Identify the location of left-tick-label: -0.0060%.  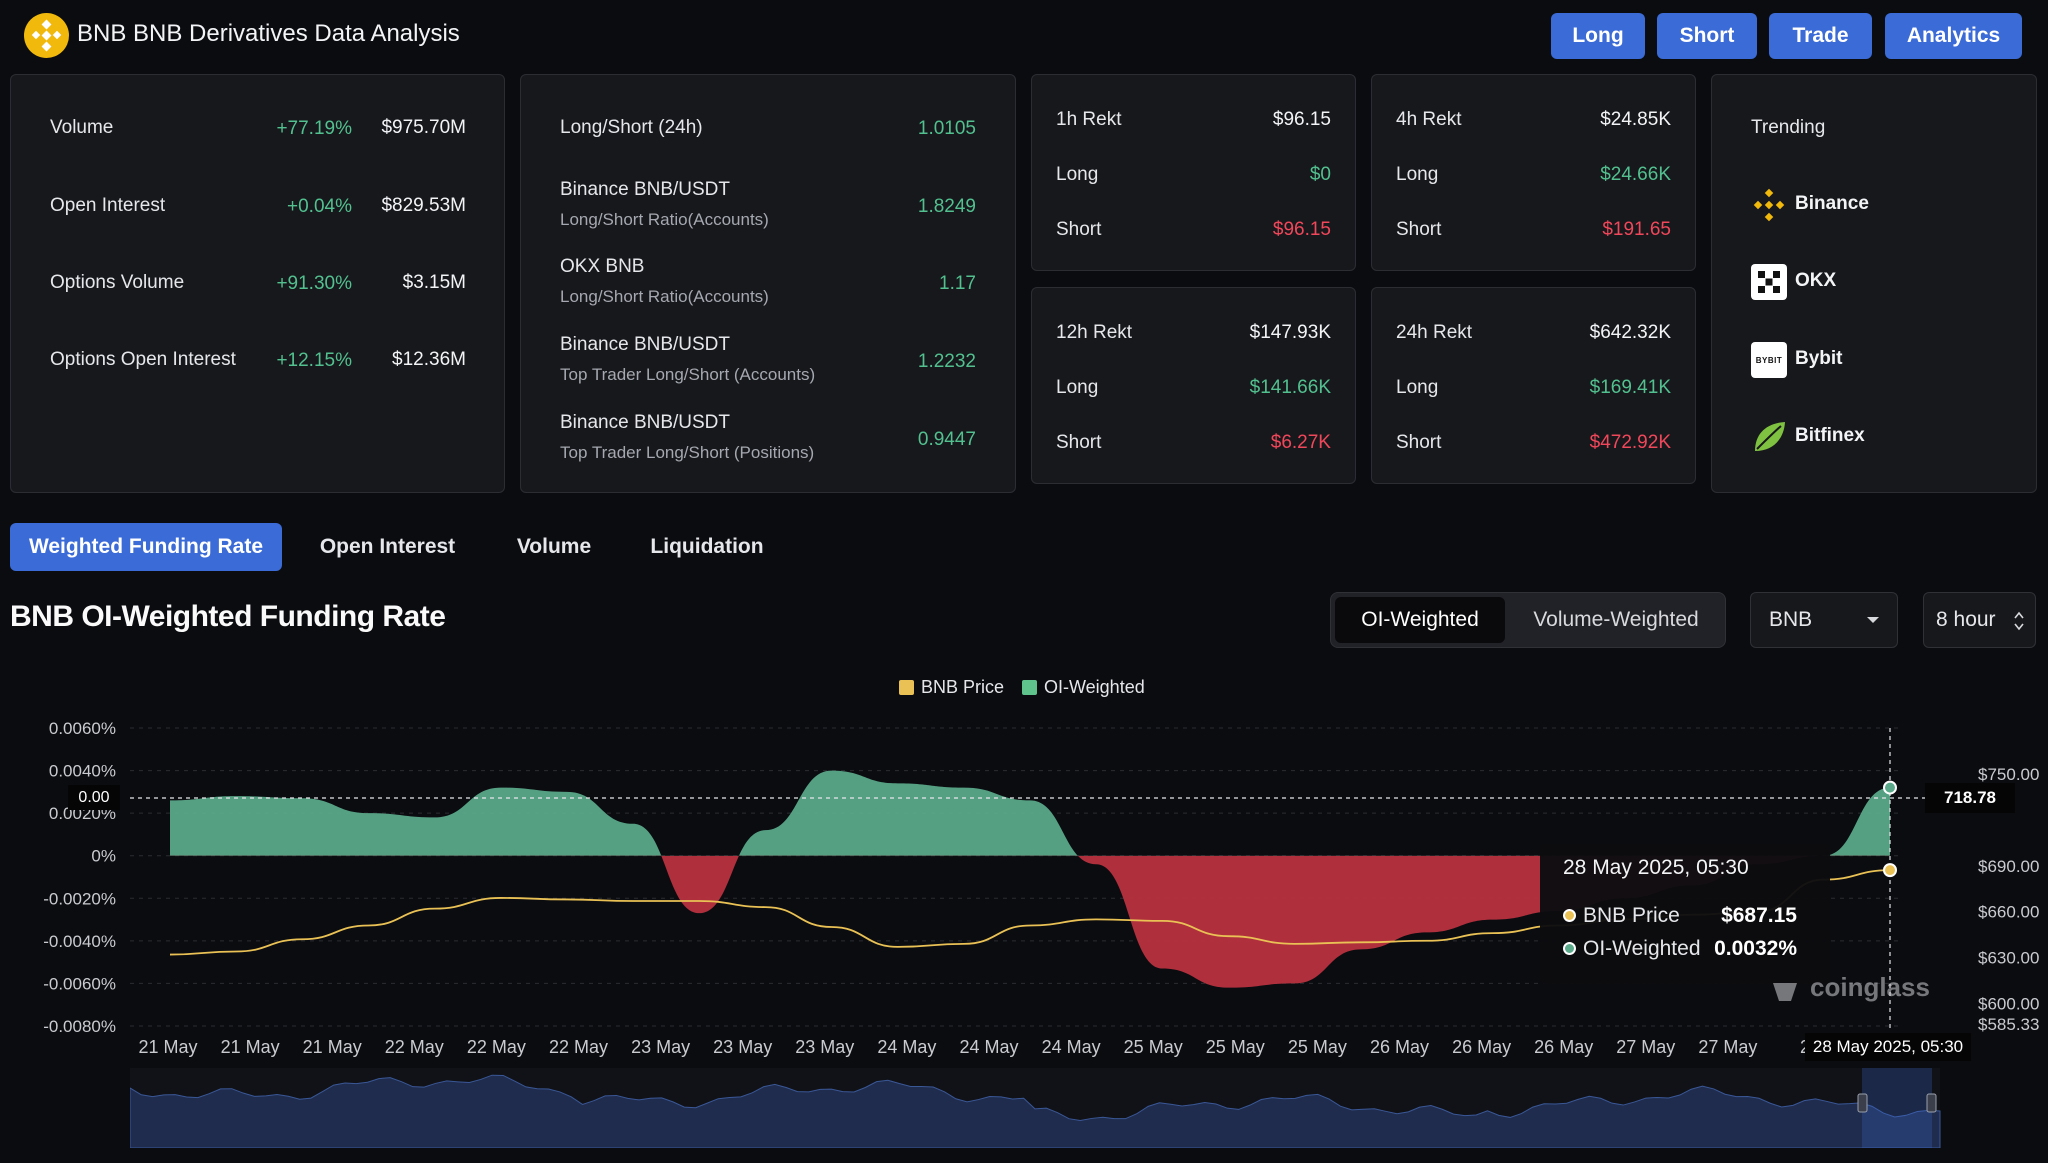
(79, 983).